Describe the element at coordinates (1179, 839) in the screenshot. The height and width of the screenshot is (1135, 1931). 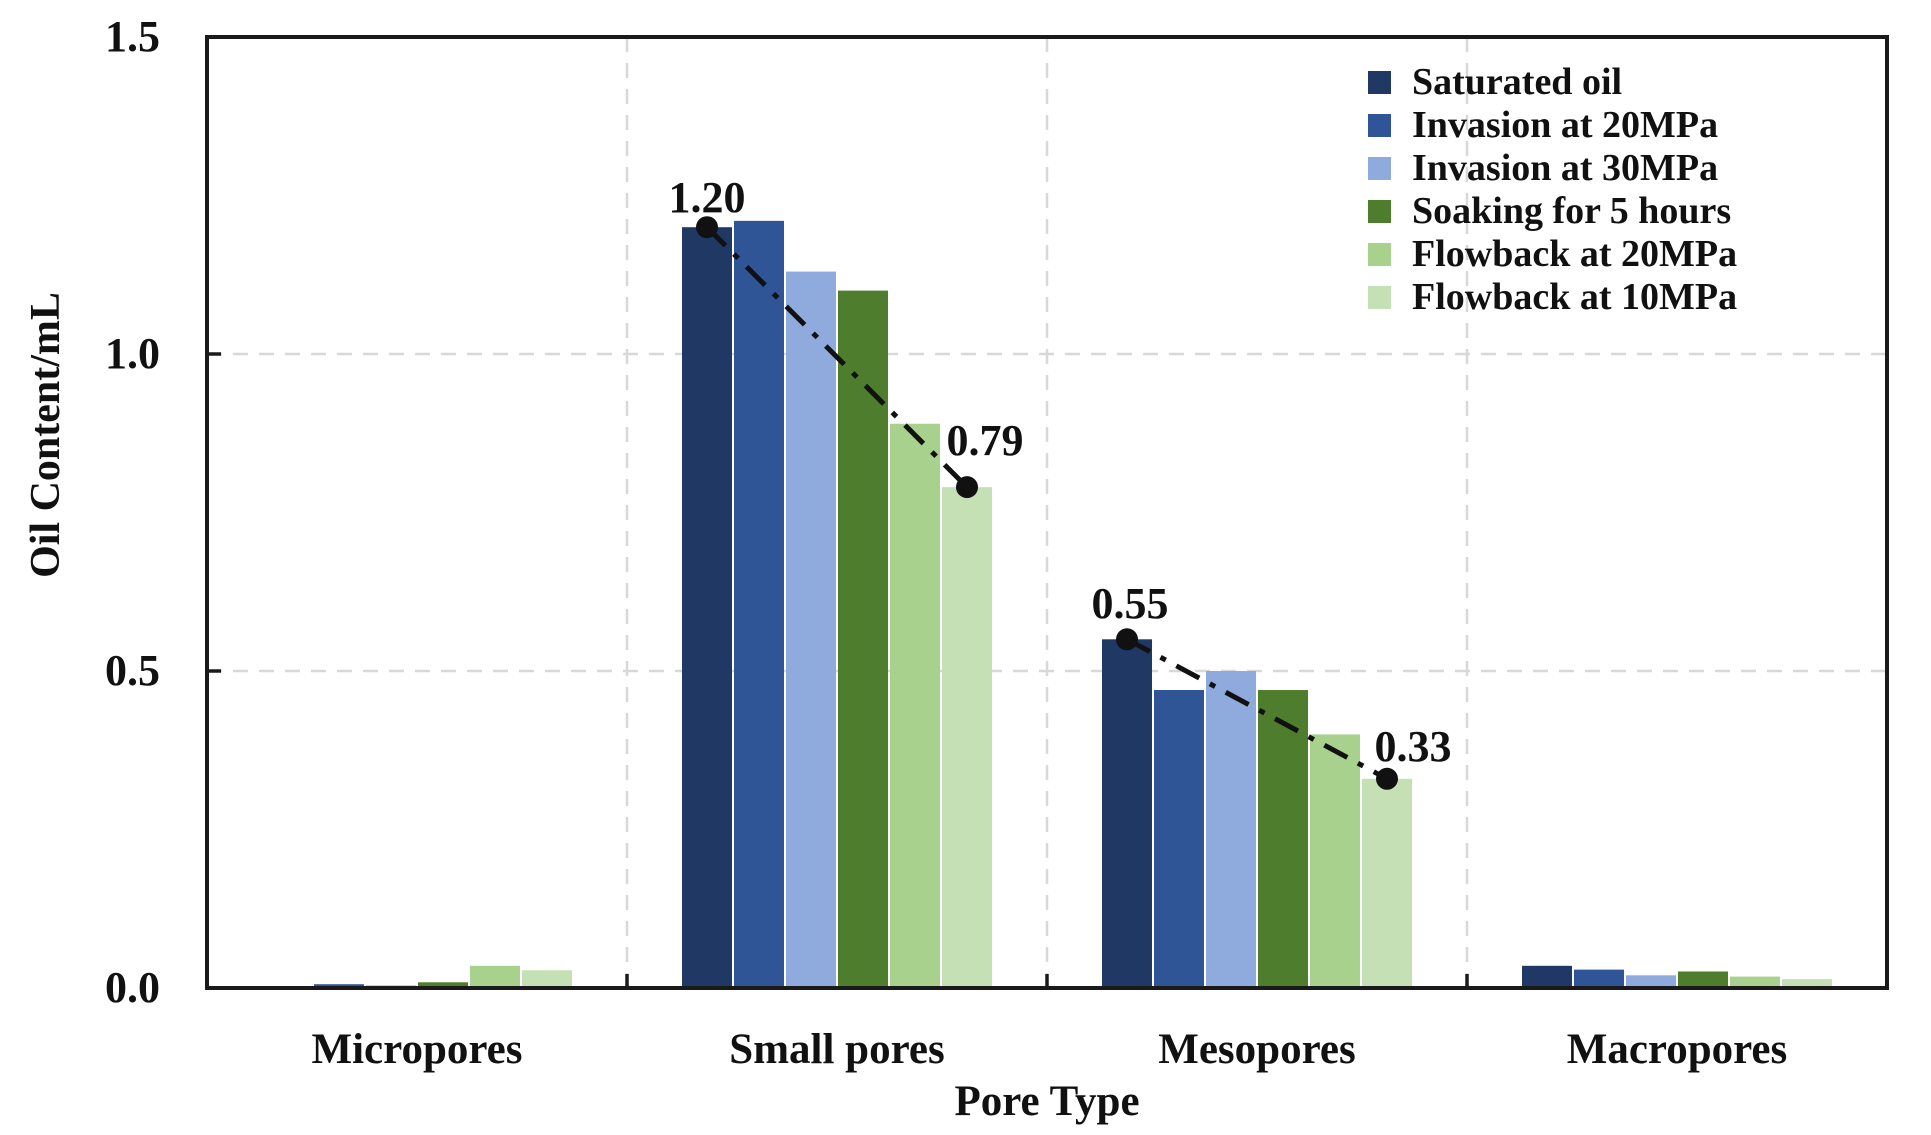
I see `bar-invasion-at-20mpa-mesopores` at that location.